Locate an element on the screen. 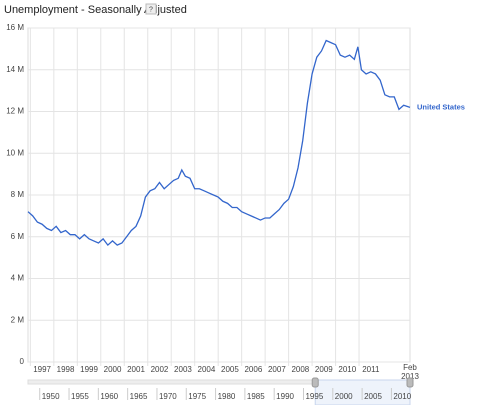  x-tick-label: 1998 is located at coordinates (66, 369).